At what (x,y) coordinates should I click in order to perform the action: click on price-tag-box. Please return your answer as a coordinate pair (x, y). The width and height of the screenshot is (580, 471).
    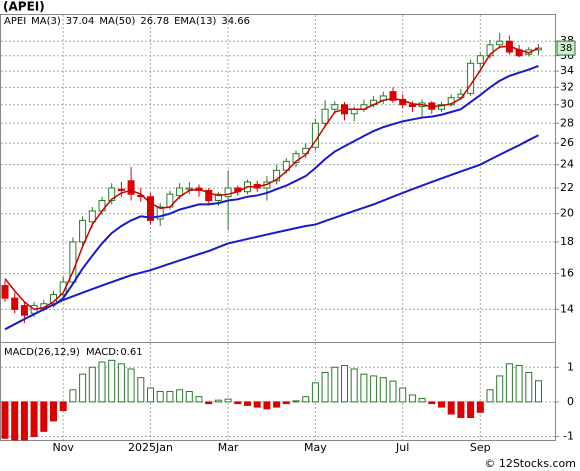
    Looking at the image, I should click on (566, 48).